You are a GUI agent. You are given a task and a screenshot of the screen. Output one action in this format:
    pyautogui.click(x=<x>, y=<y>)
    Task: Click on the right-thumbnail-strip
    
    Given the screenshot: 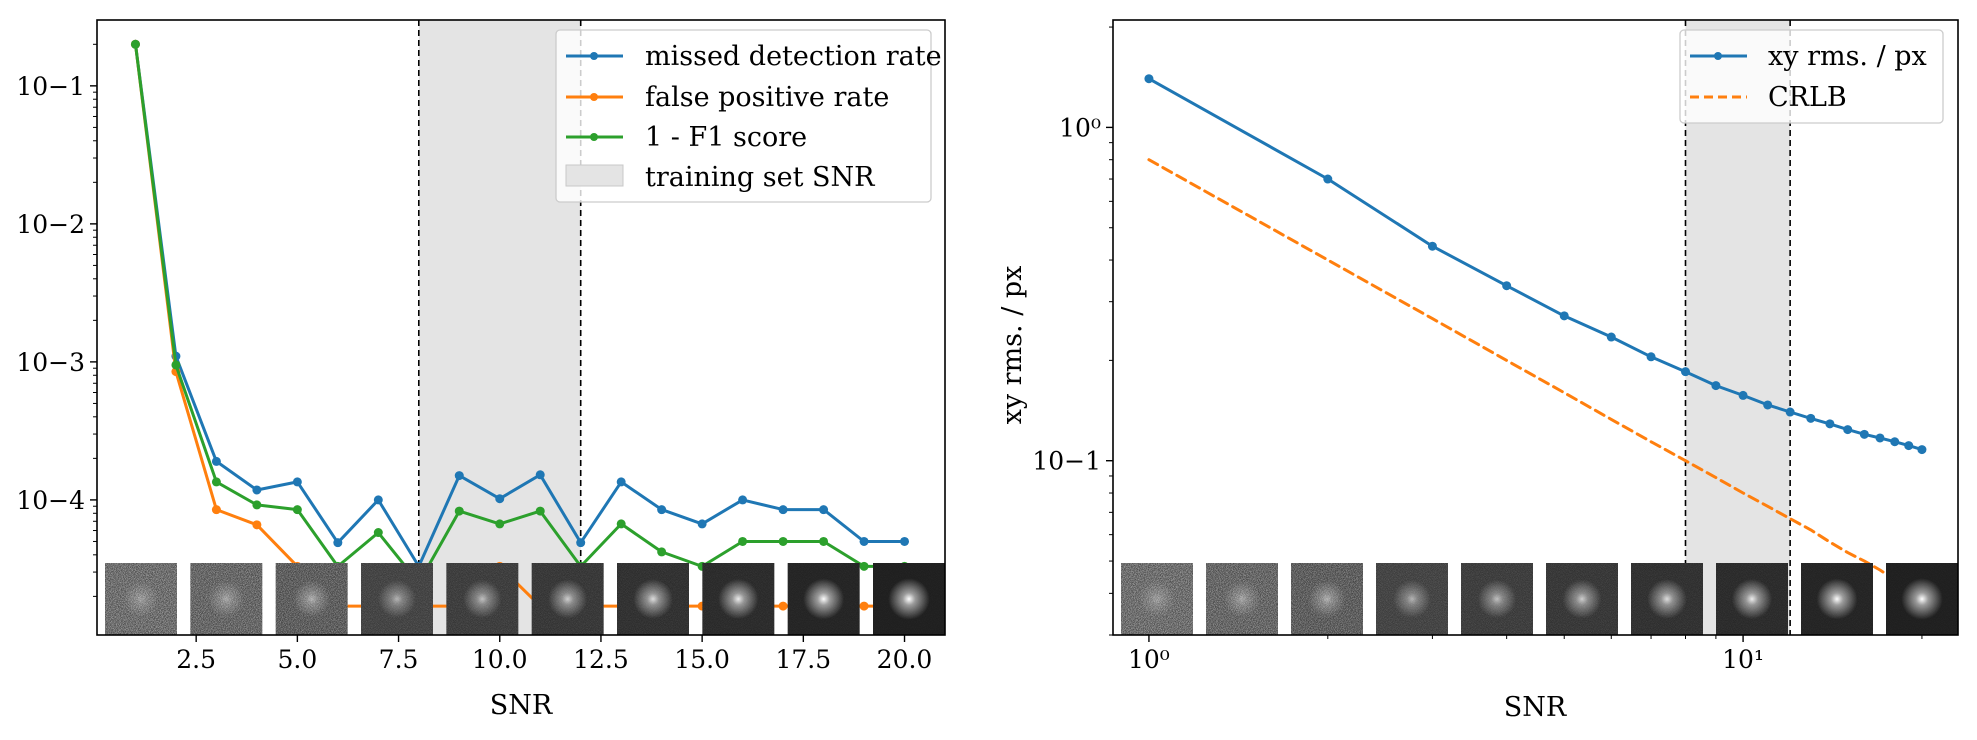 What is the action you would take?
    pyautogui.click(x=1539, y=599)
    